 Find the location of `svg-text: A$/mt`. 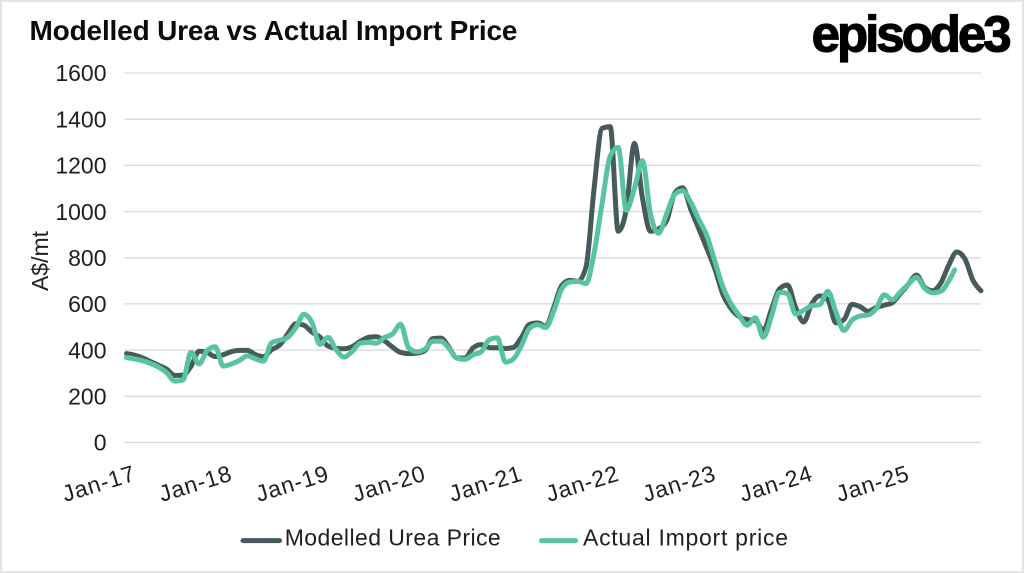

svg-text: A$/mt is located at coordinates (40, 260).